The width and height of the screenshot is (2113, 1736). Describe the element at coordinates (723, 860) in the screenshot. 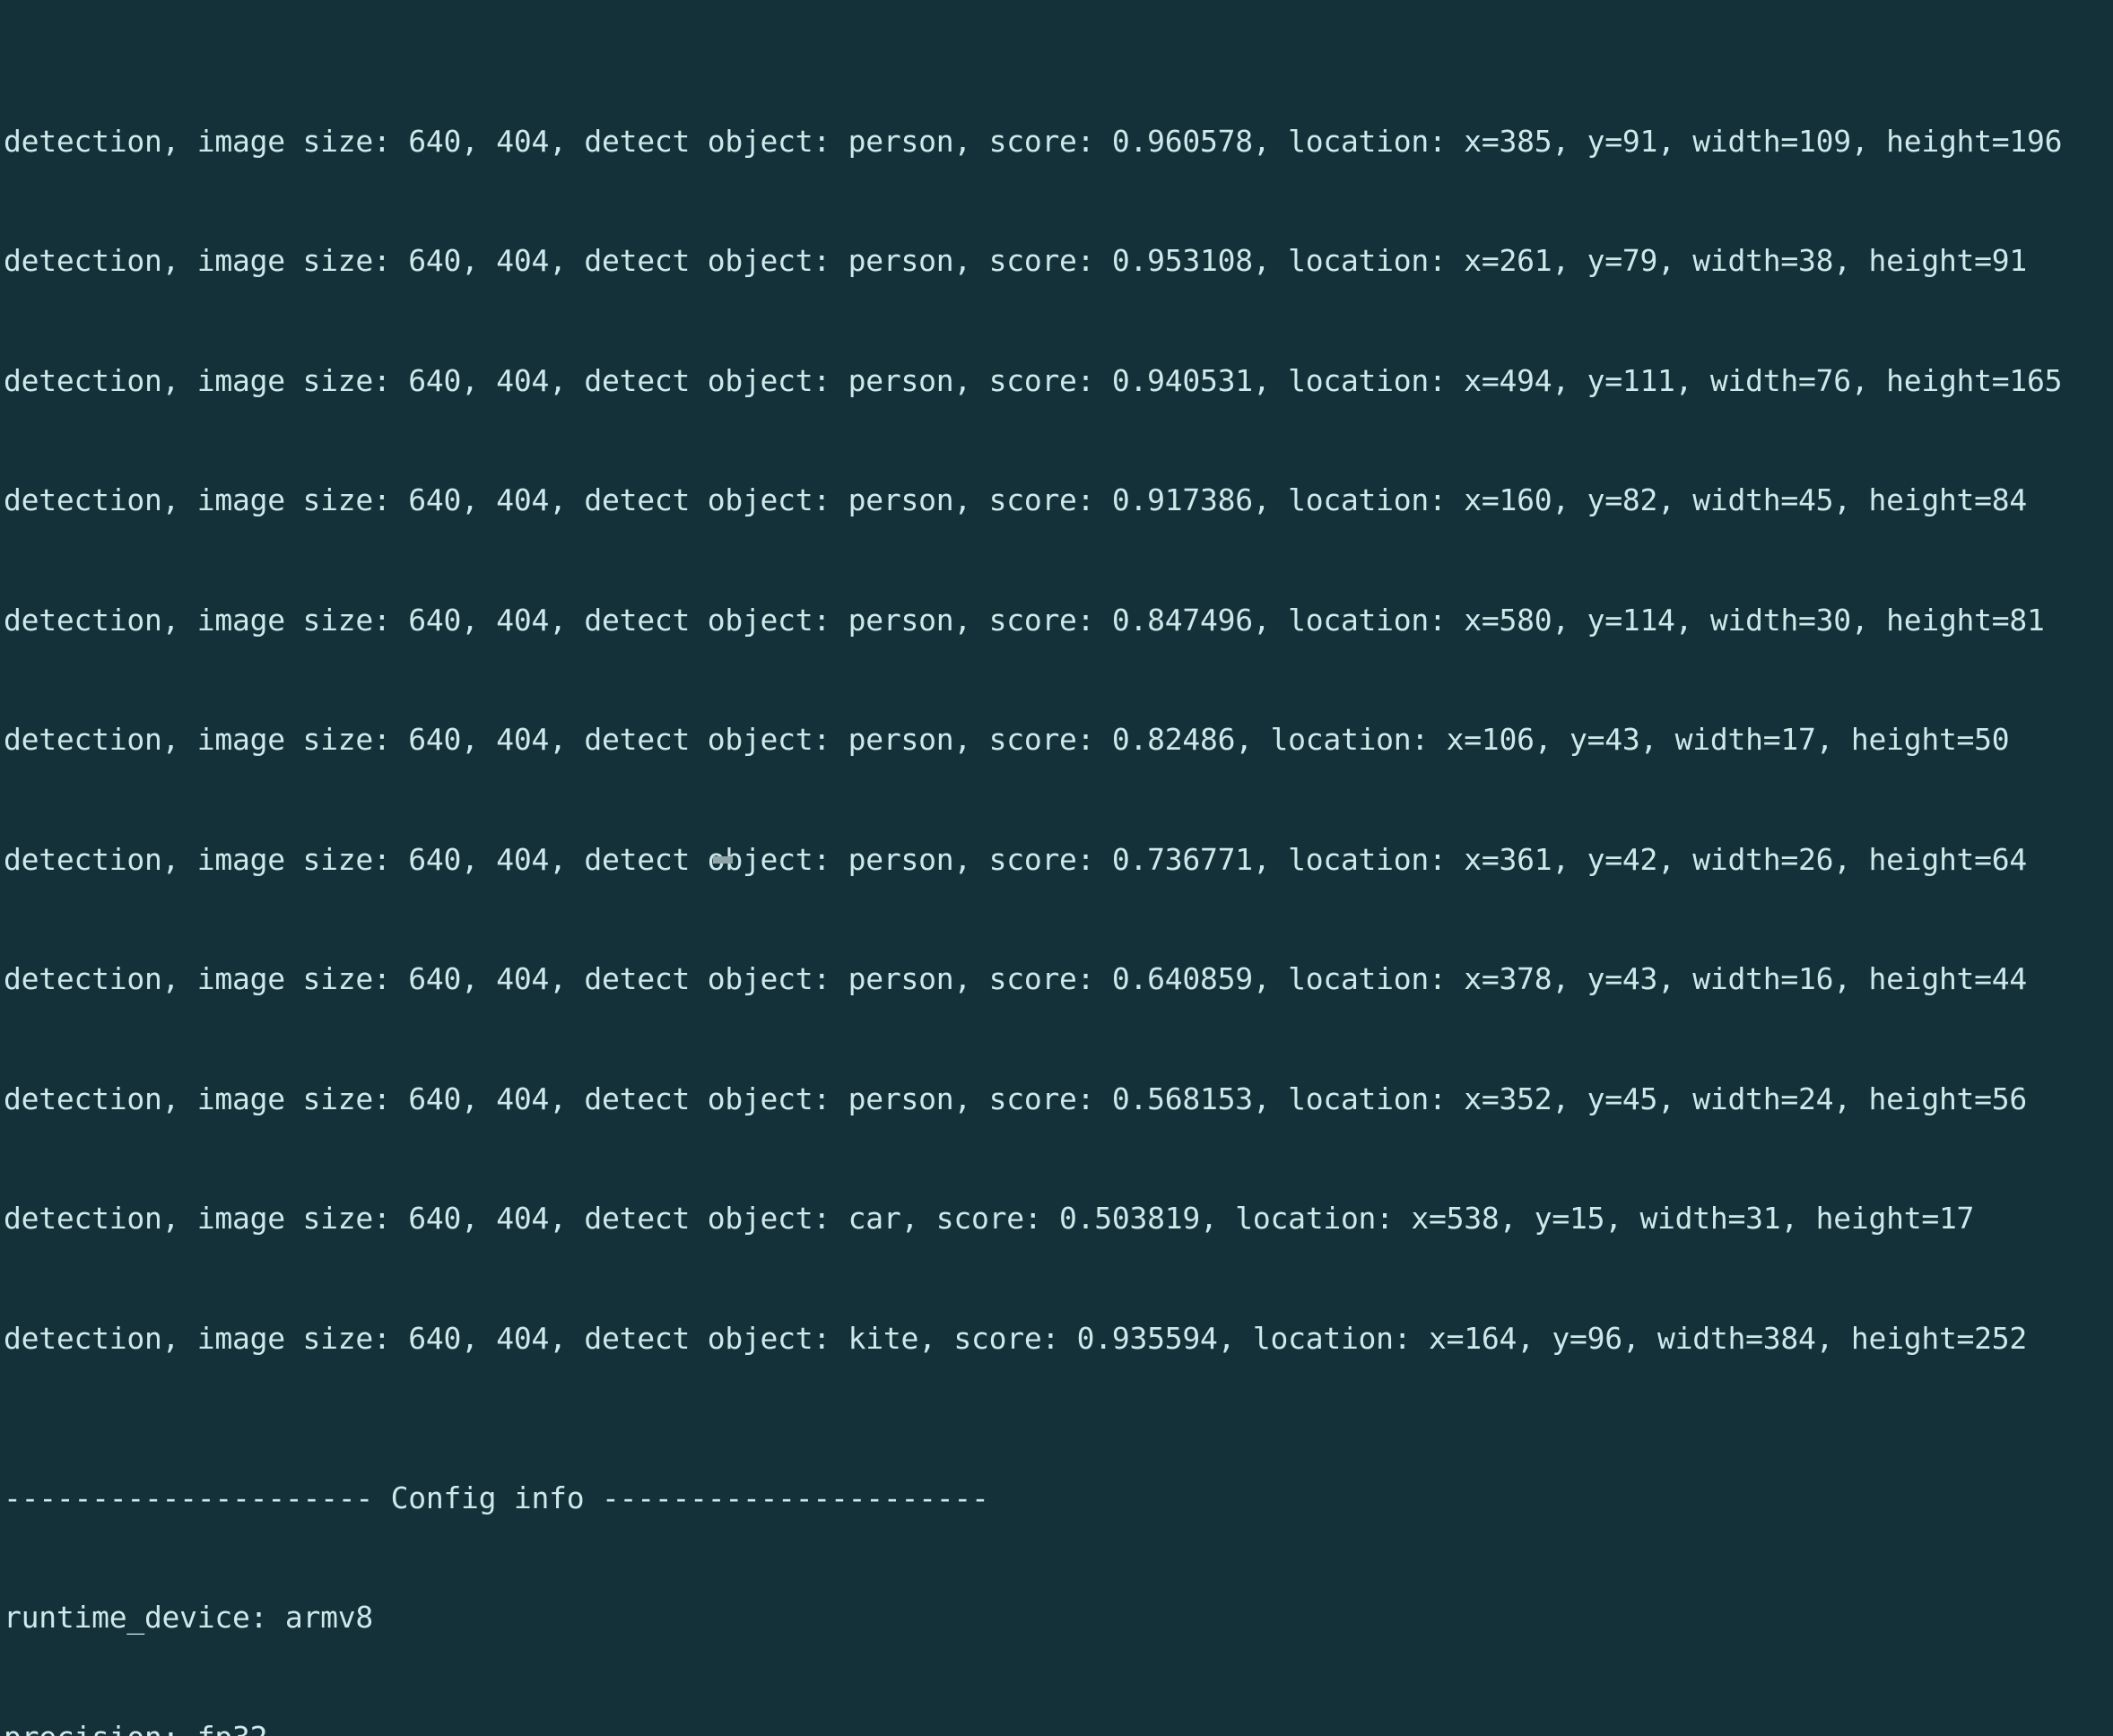

I see `terminal-cursor` at that location.